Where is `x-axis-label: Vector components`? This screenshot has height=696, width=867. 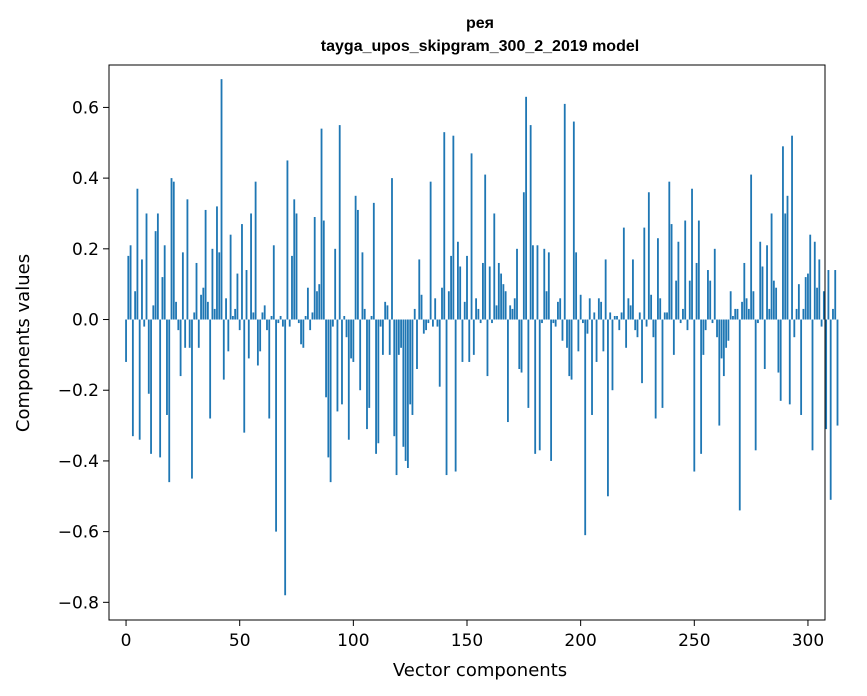 x-axis-label: Vector components is located at coordinates (480, 670).